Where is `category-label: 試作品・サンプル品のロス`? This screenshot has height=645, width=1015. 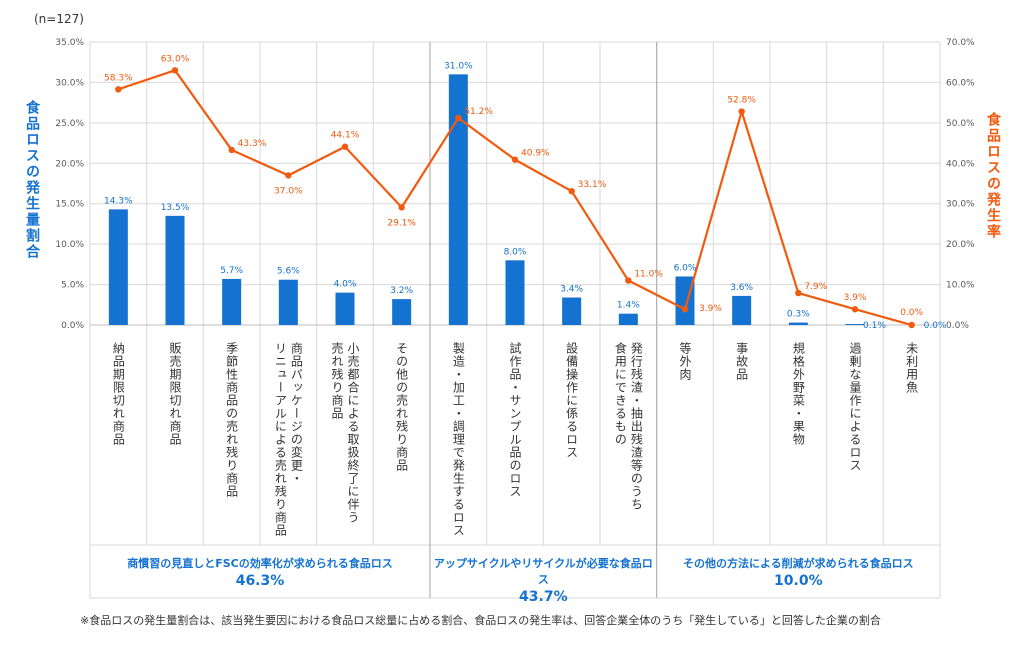
category-label: 試作品・サンプル品のロス is located at coordinates (515, 442).